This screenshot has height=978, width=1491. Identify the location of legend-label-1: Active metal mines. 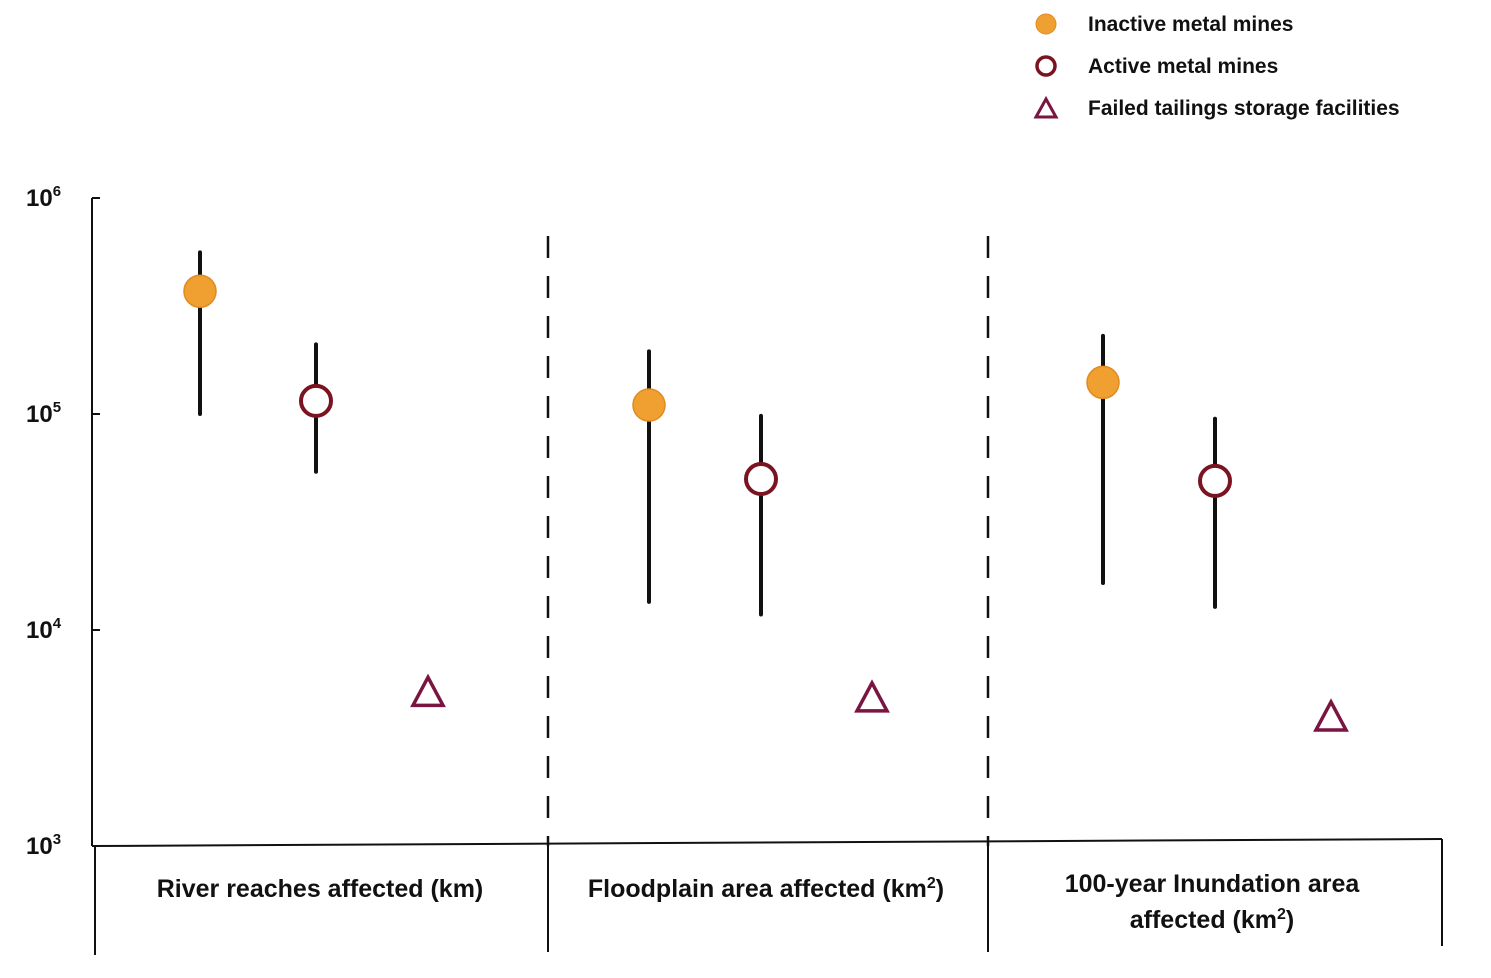
(1183, 66).